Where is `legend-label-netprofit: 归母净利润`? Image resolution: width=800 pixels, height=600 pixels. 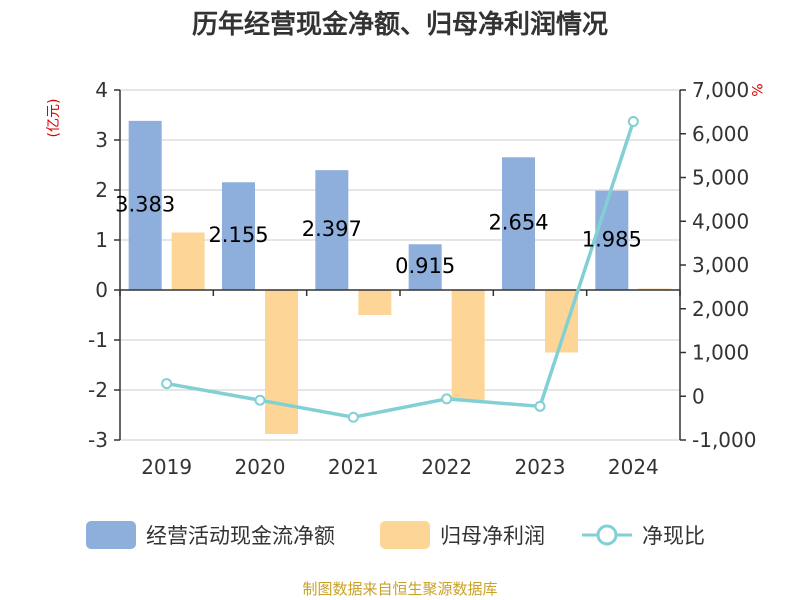
legend-label-netprofit: 归母净利润 is located at coordinates (492, 536).